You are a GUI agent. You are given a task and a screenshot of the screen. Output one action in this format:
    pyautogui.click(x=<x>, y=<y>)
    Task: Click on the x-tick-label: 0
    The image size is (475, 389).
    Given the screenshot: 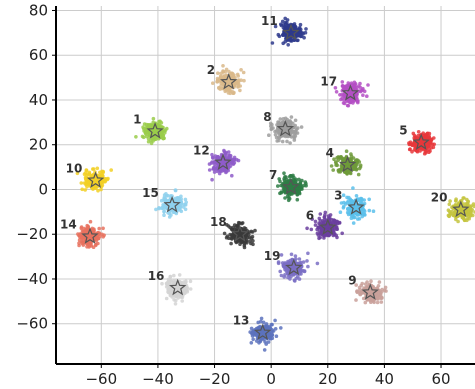 What is the action you would take?
    pyautogui.click(x=271, y=379)
    